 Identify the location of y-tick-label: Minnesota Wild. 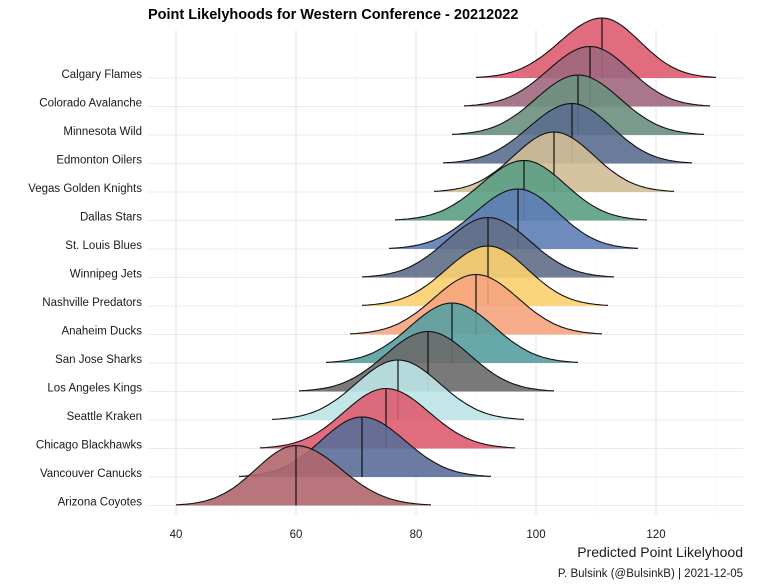
(102, 132).